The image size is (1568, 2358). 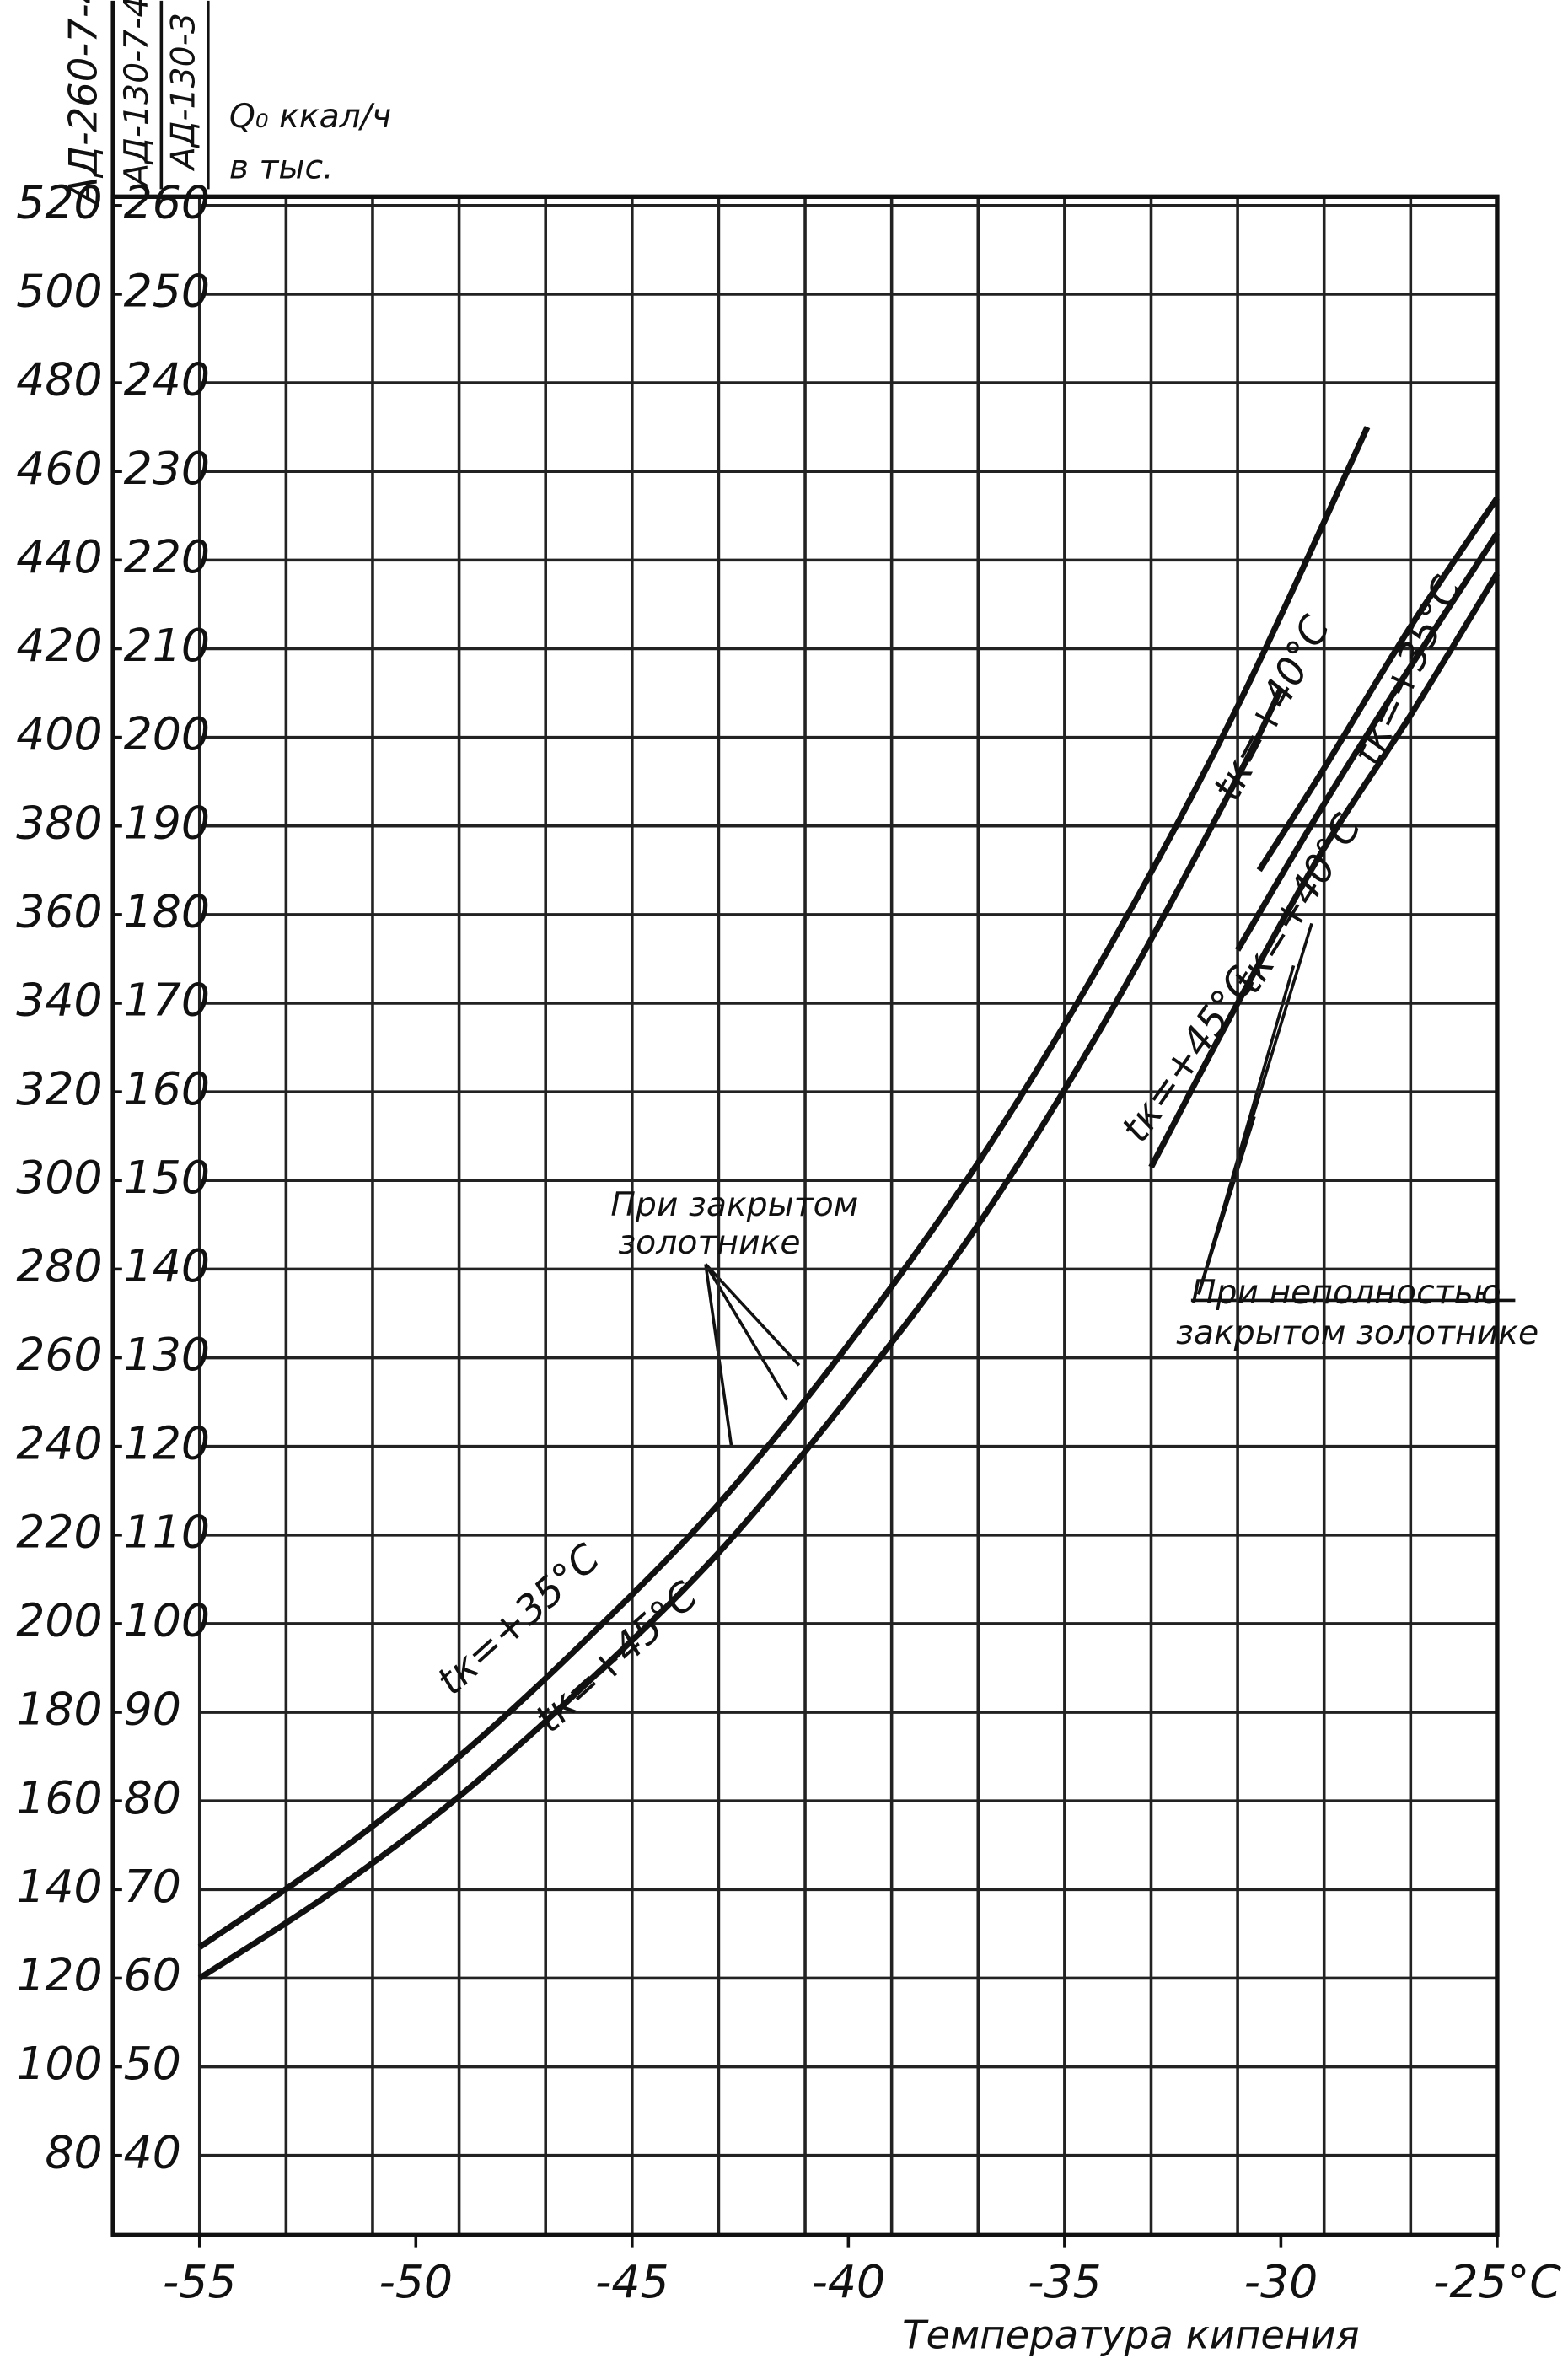 I want to click on y-tick-label: 260, so click(x=59, y=1354).